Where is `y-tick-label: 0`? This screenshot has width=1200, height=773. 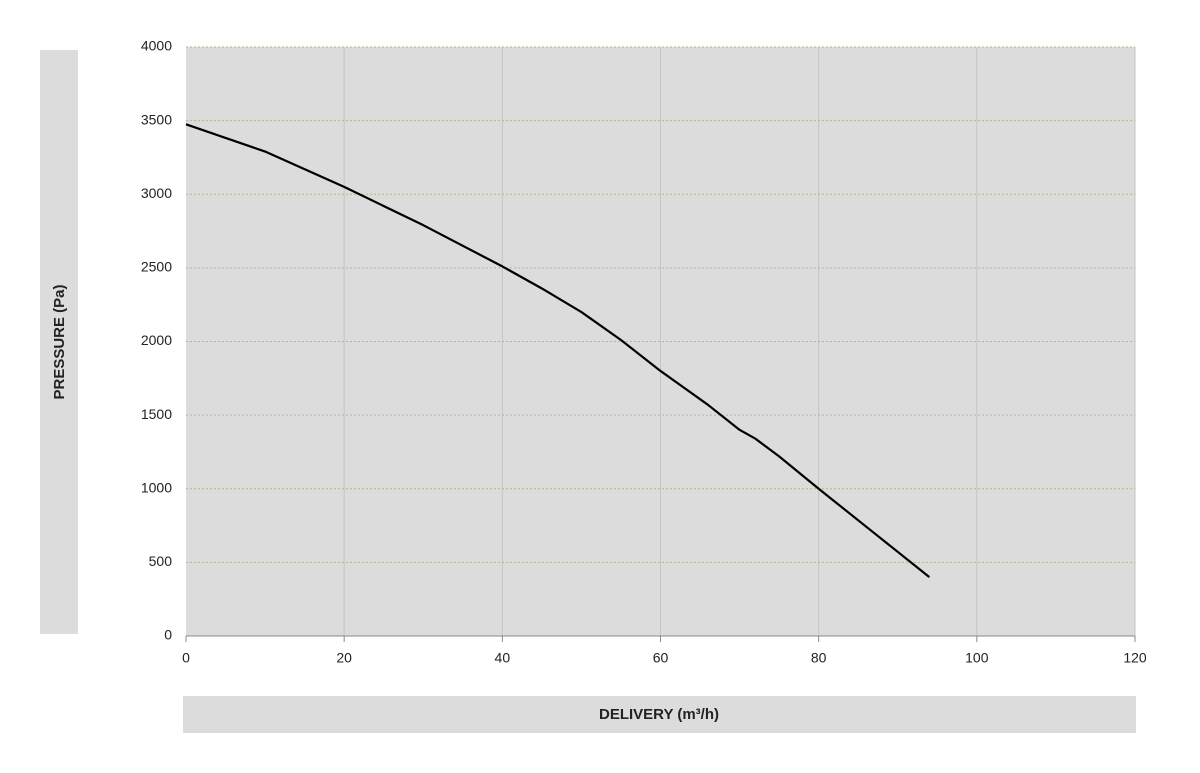
y-tick-label: 0 is located at coordinates (168, 635).